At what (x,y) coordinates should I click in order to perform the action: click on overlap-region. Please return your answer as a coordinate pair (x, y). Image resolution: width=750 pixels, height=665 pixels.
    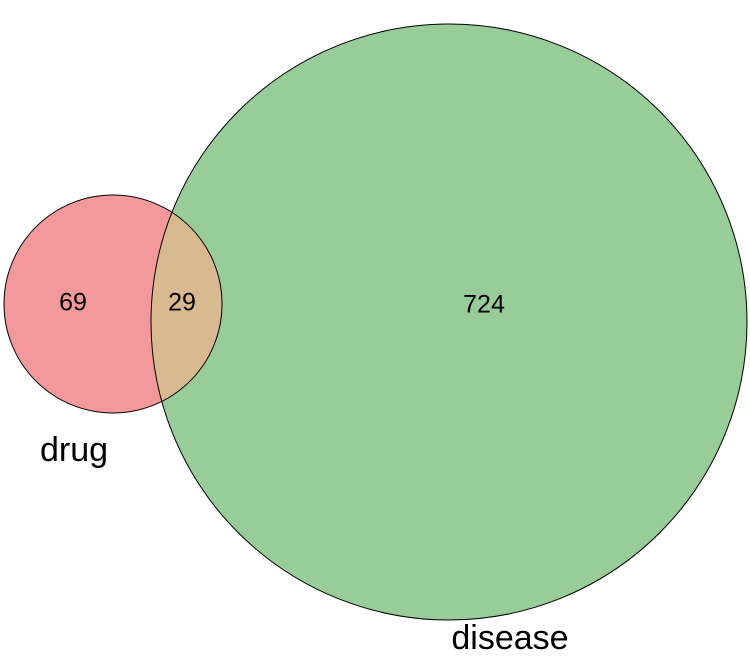
    Looking at the image, I should click on (186, 304).